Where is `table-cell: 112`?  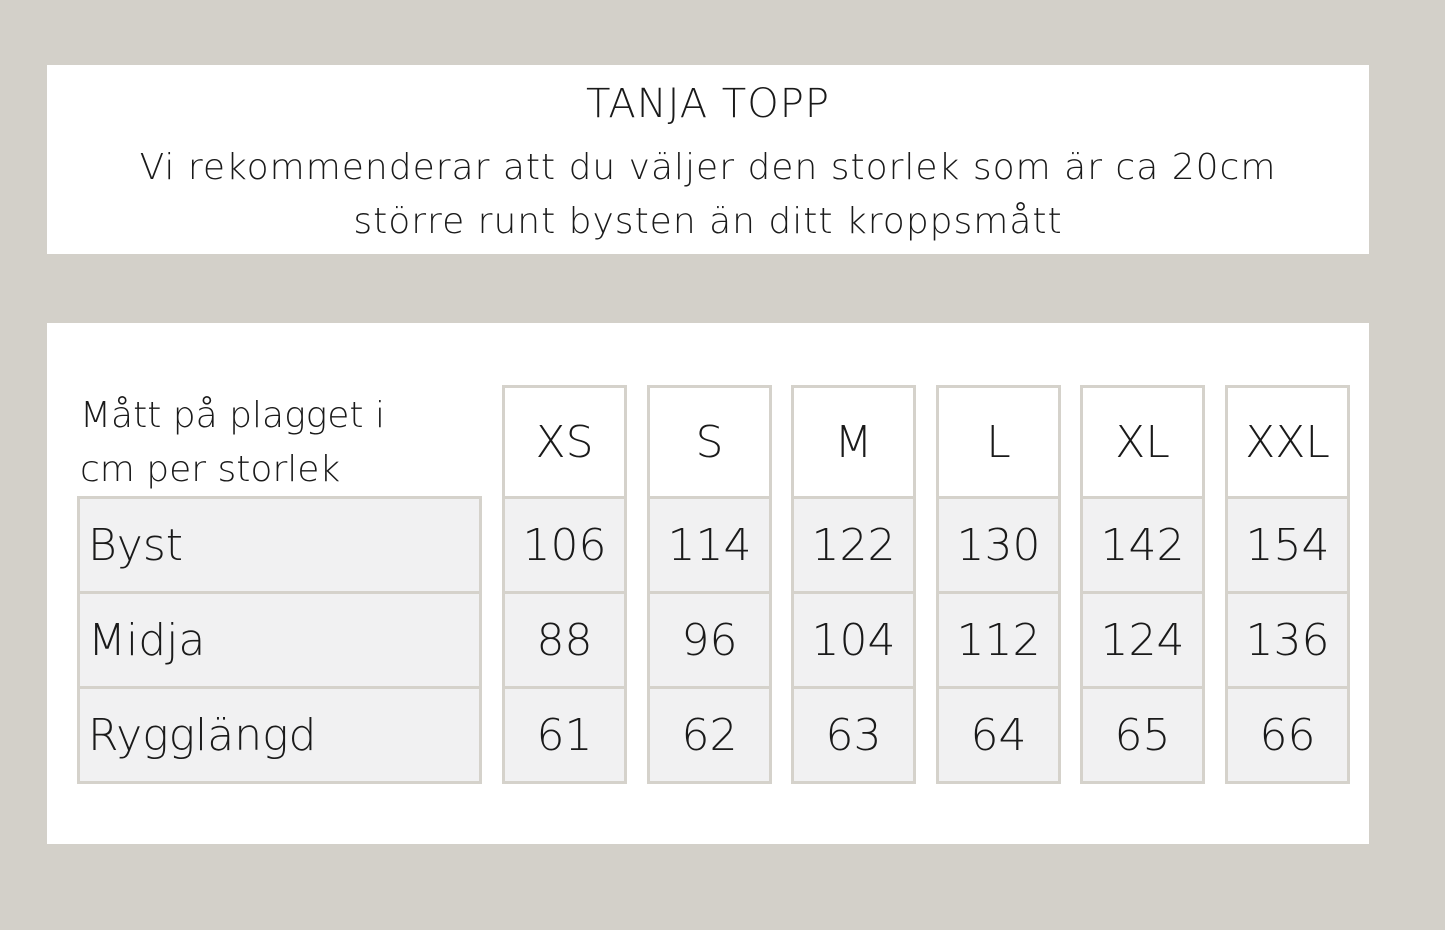 table-cell: 112 is located at coordinates (998, 640).